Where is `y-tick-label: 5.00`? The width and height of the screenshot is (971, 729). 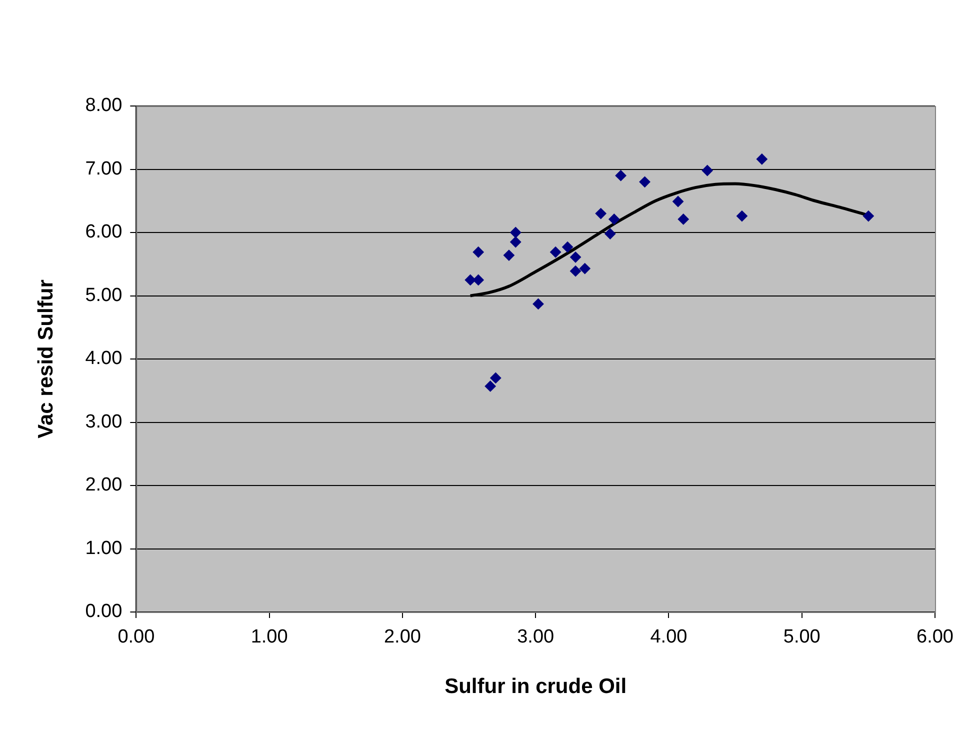 y-tick-label: 5.00 is located at coordinates (103, 295).